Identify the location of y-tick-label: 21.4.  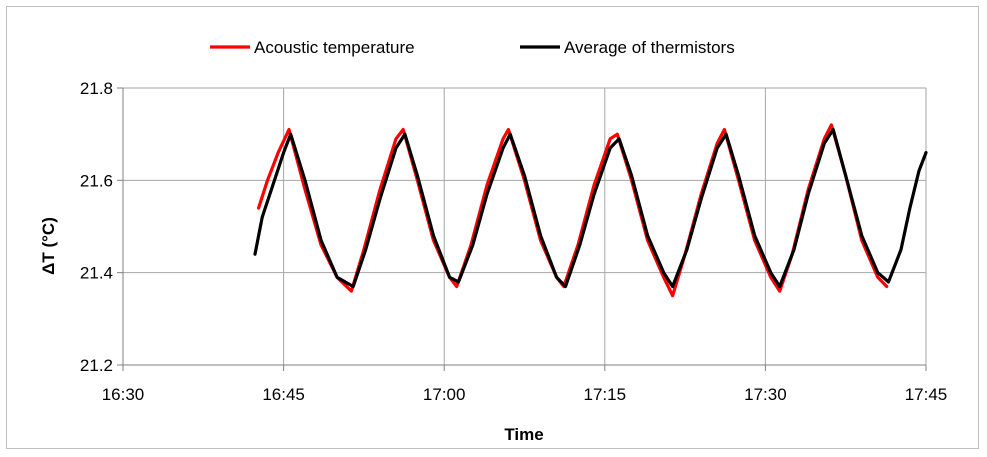
(96, 273).